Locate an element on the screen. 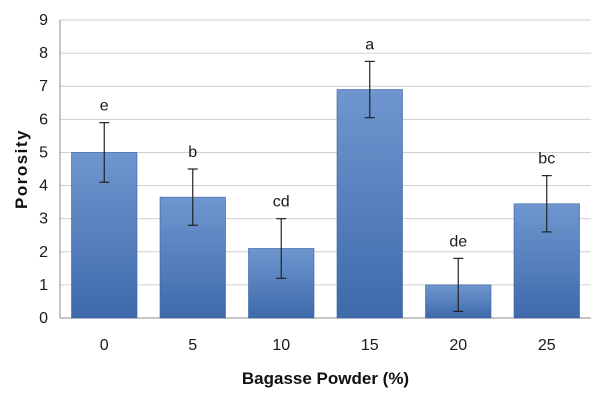  x-tick-label-15: 15 is located at coordinates (370, 345).